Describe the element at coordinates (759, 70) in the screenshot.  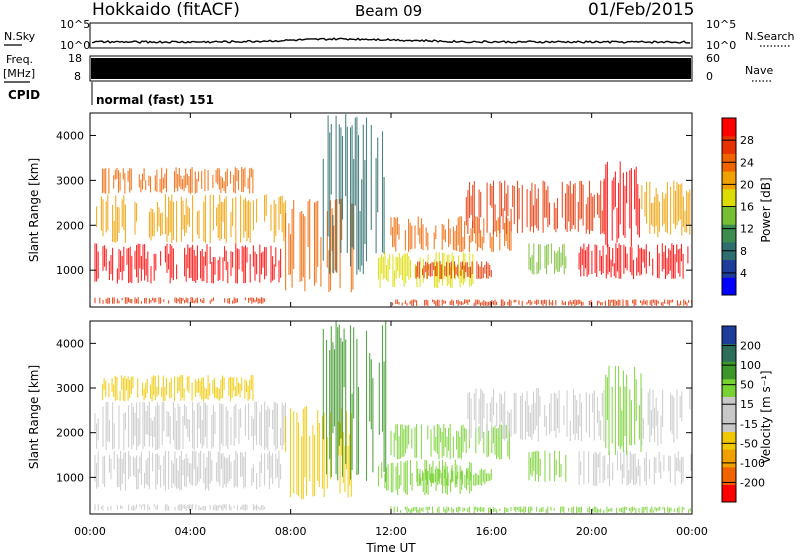
I see `nave-label: Nave` at that location.